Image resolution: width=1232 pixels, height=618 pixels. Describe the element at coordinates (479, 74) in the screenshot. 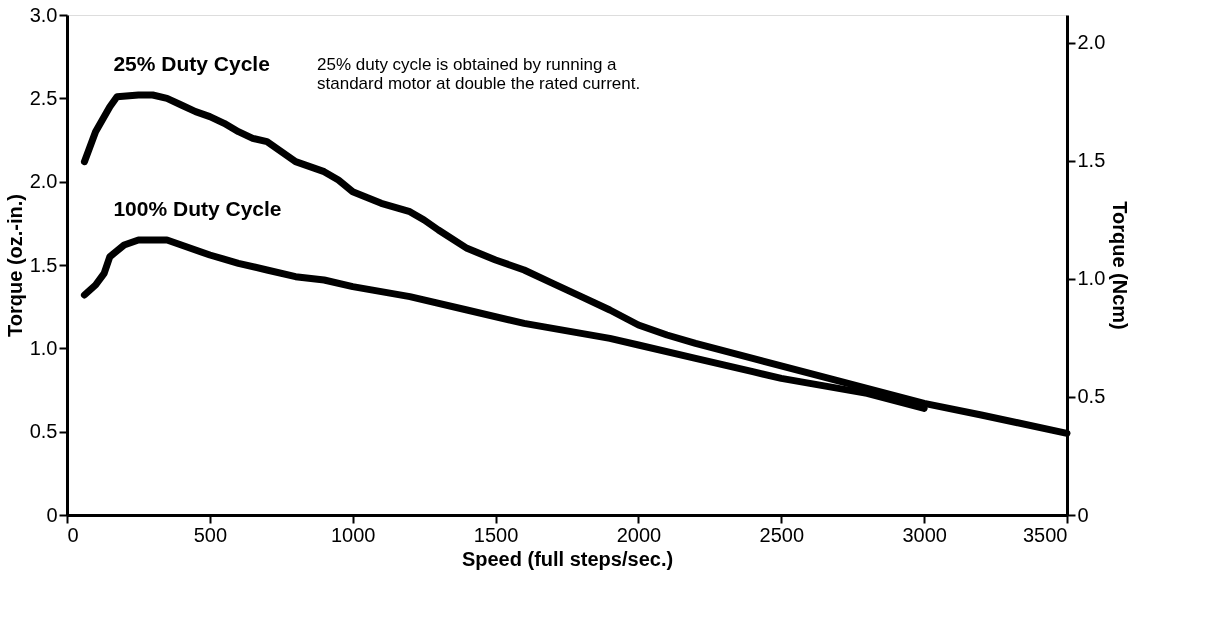

I see `annotation: 25% duty cycle is obtained by running a standard motor at double the rated current.` at that location.